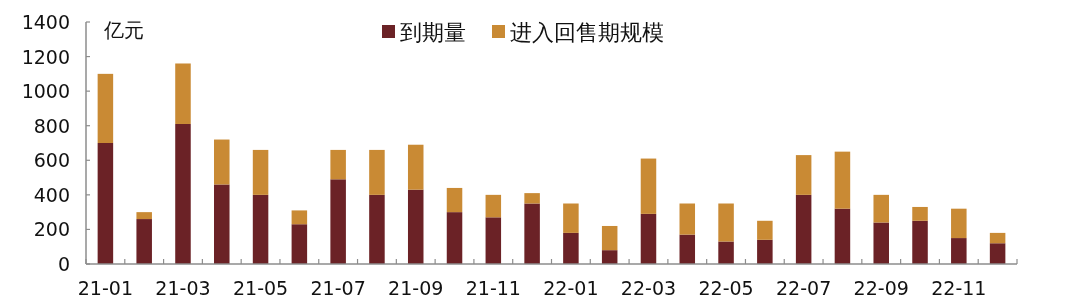 The width and height of the screenshot is (1080, 304). Describe the element at coordinates (51, 194) in the screenshot. I see `y-tick-label: 400` at that location.